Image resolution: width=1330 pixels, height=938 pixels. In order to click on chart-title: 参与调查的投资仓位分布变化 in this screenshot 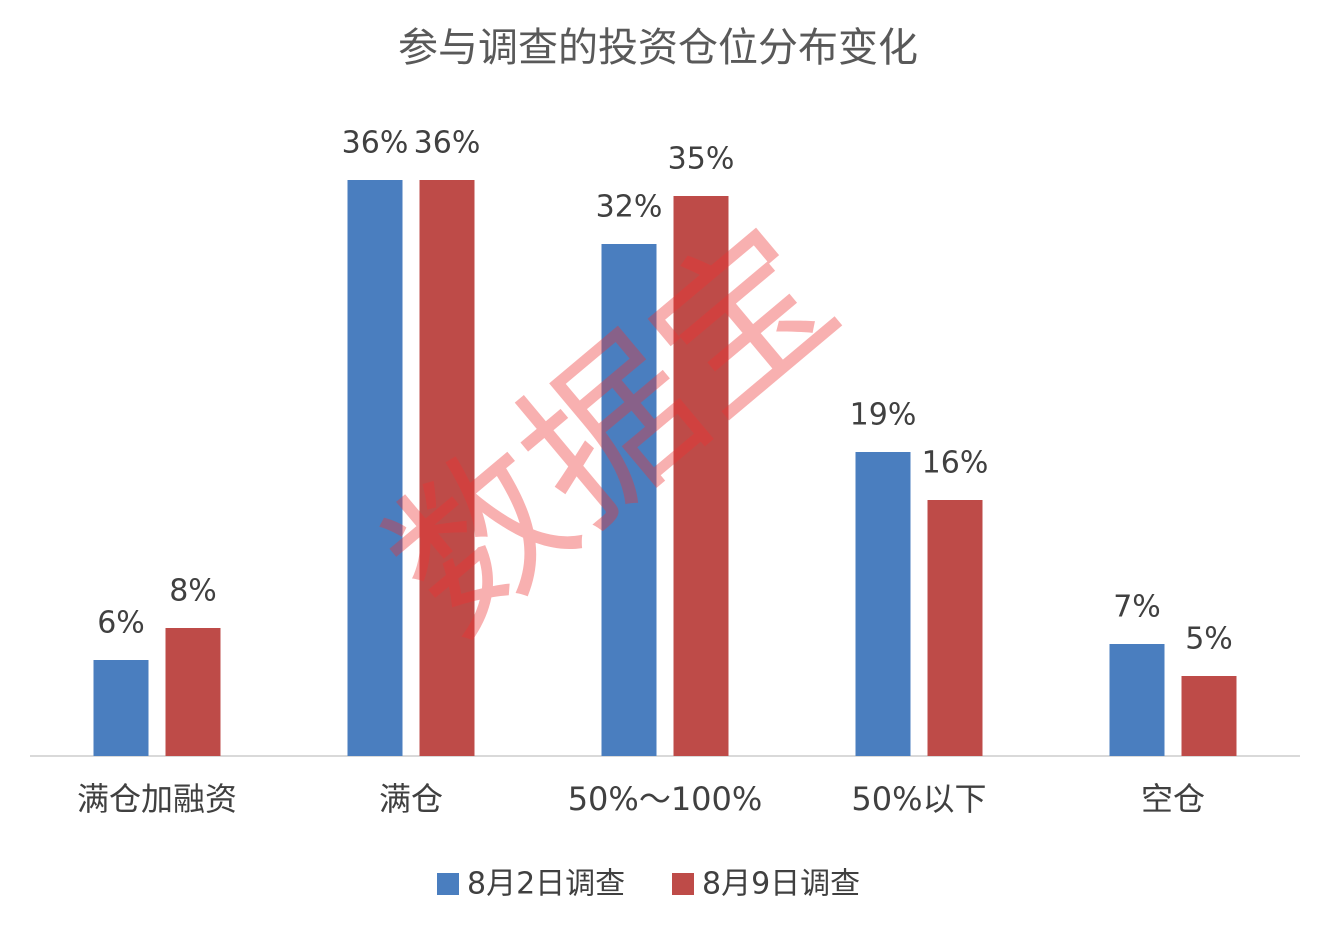, I will do `click(658, 48)`.